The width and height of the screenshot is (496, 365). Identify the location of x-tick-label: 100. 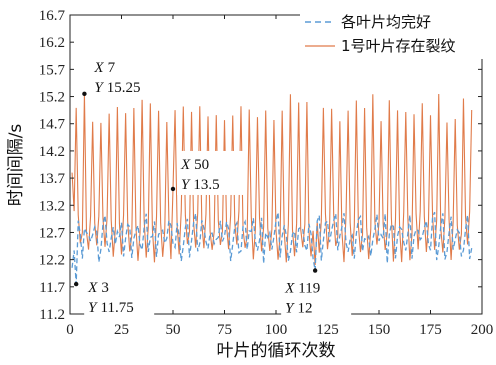
(276, 330).